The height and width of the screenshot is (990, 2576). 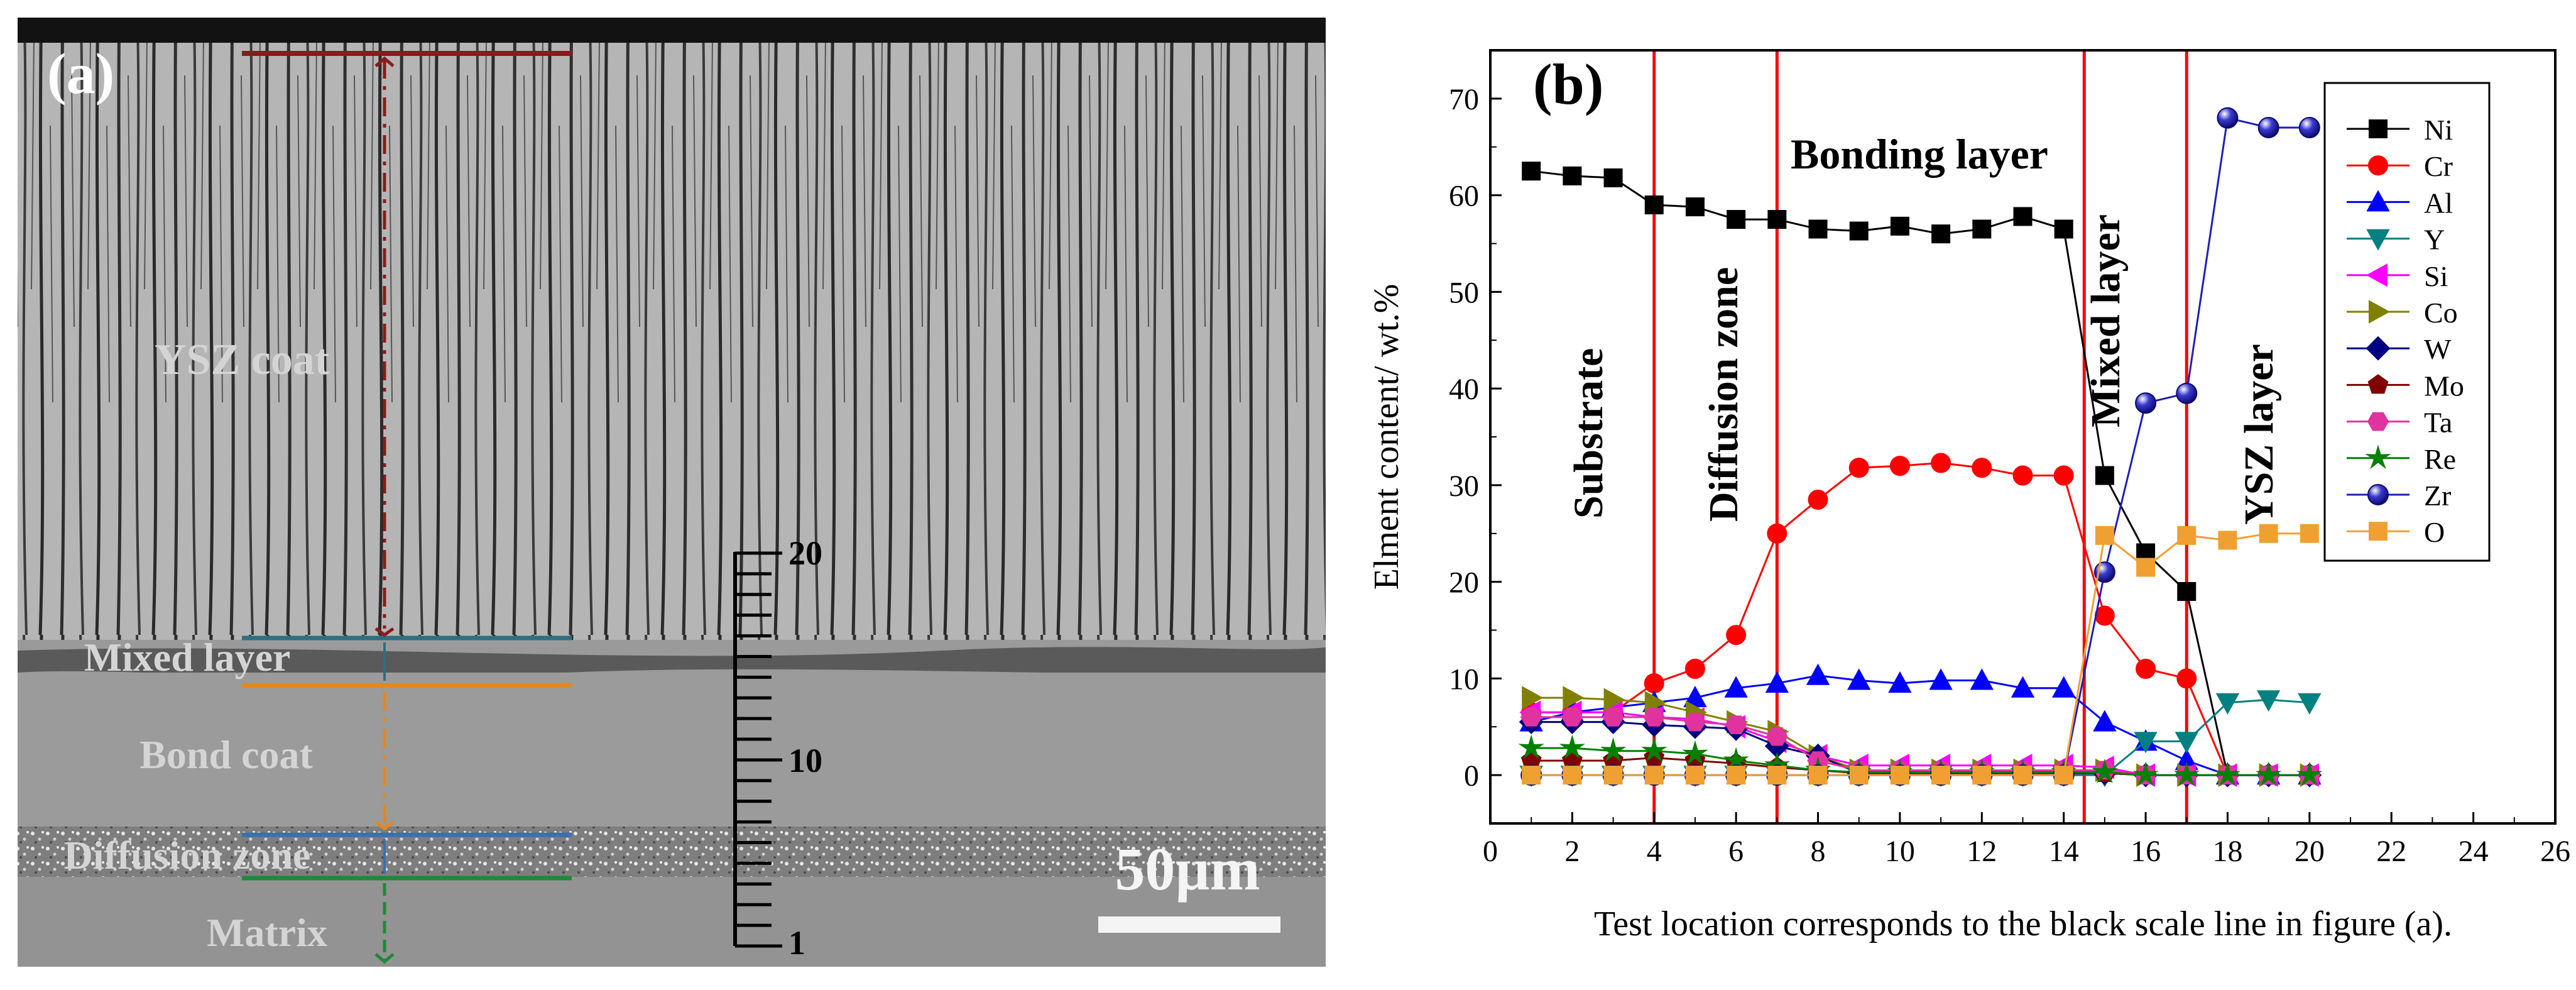 What do you see at coordinates (2438, 349) in the screenshot?
I see `legend-label-w: W` at bounding box center [2438, 349].